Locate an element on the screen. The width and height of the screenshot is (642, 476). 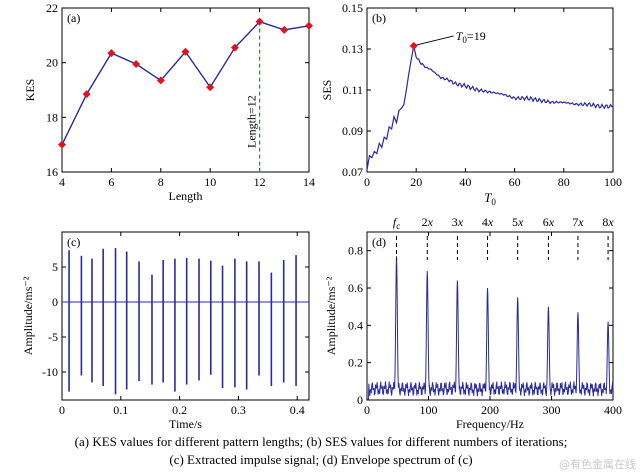
x-tick-label: 40 is located at coordinates (465, 182).